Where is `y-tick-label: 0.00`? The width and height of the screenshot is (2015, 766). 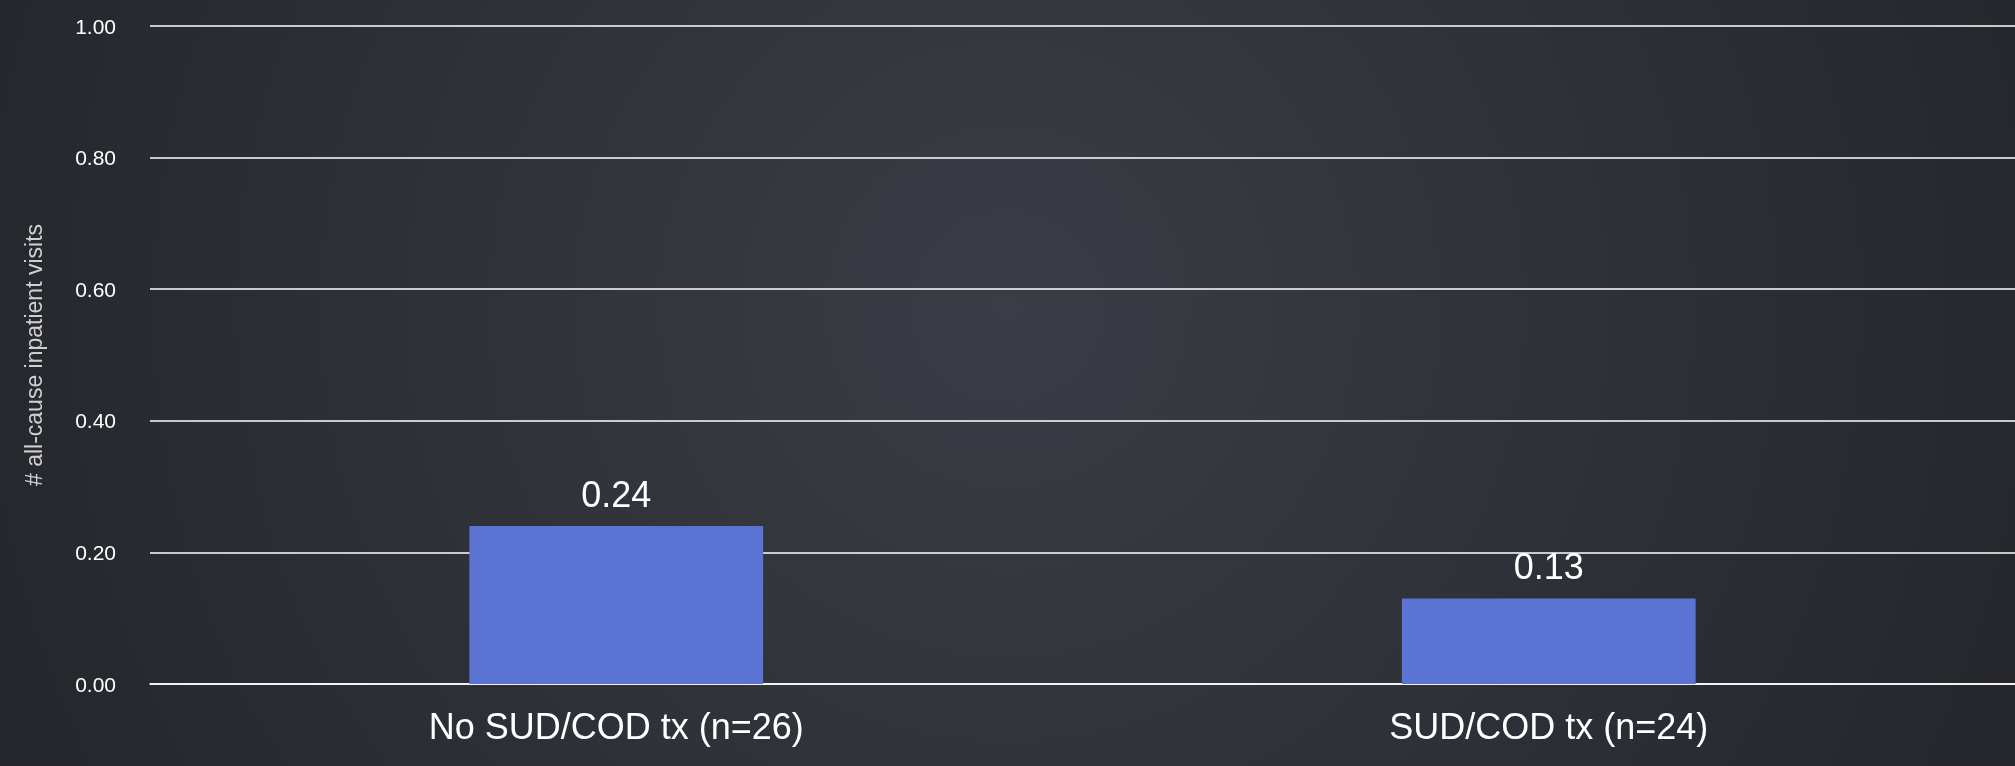
y-tick-label: 0.00 is located at coordinates (95, 684).